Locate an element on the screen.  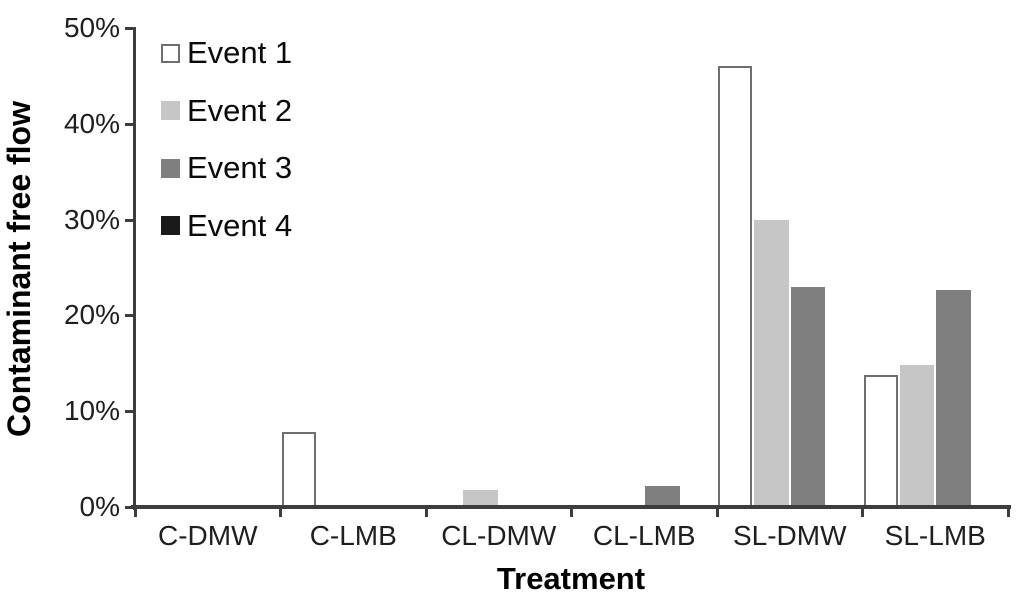
x-category-label-sl-dmw: SL-DMW is located at coordinates (789, 535).